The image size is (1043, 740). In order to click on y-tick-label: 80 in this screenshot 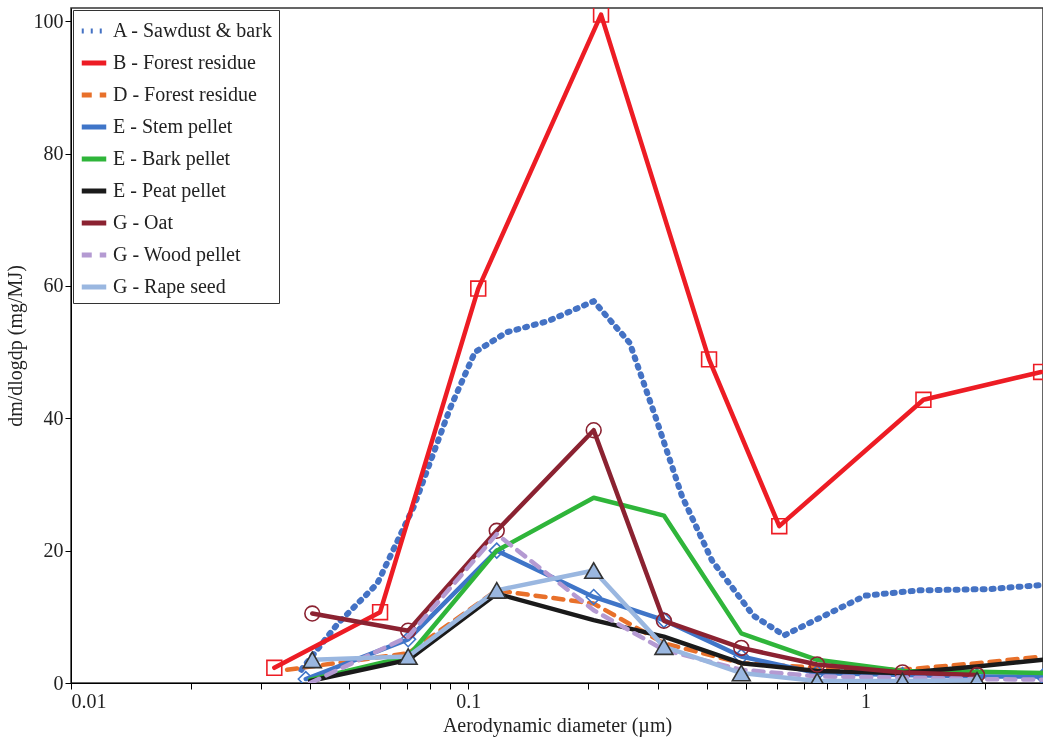, I will do `click(53, 153)`.